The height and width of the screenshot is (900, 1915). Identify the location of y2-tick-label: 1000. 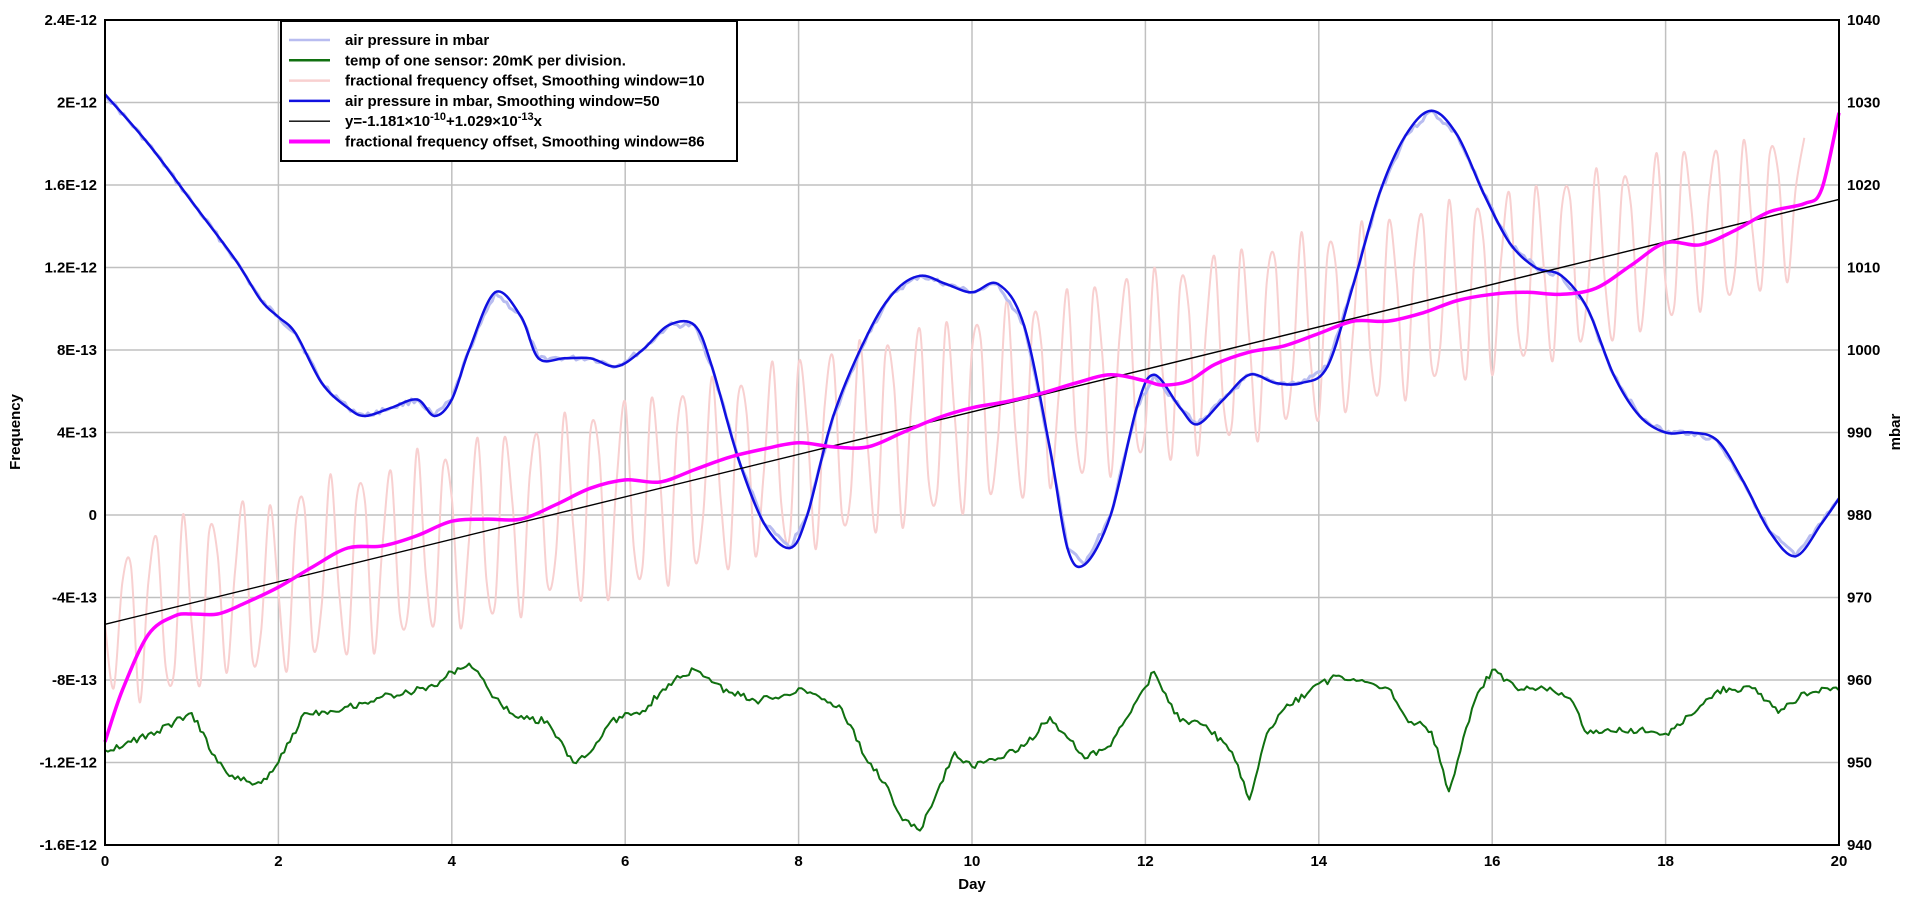
(1863, 350).